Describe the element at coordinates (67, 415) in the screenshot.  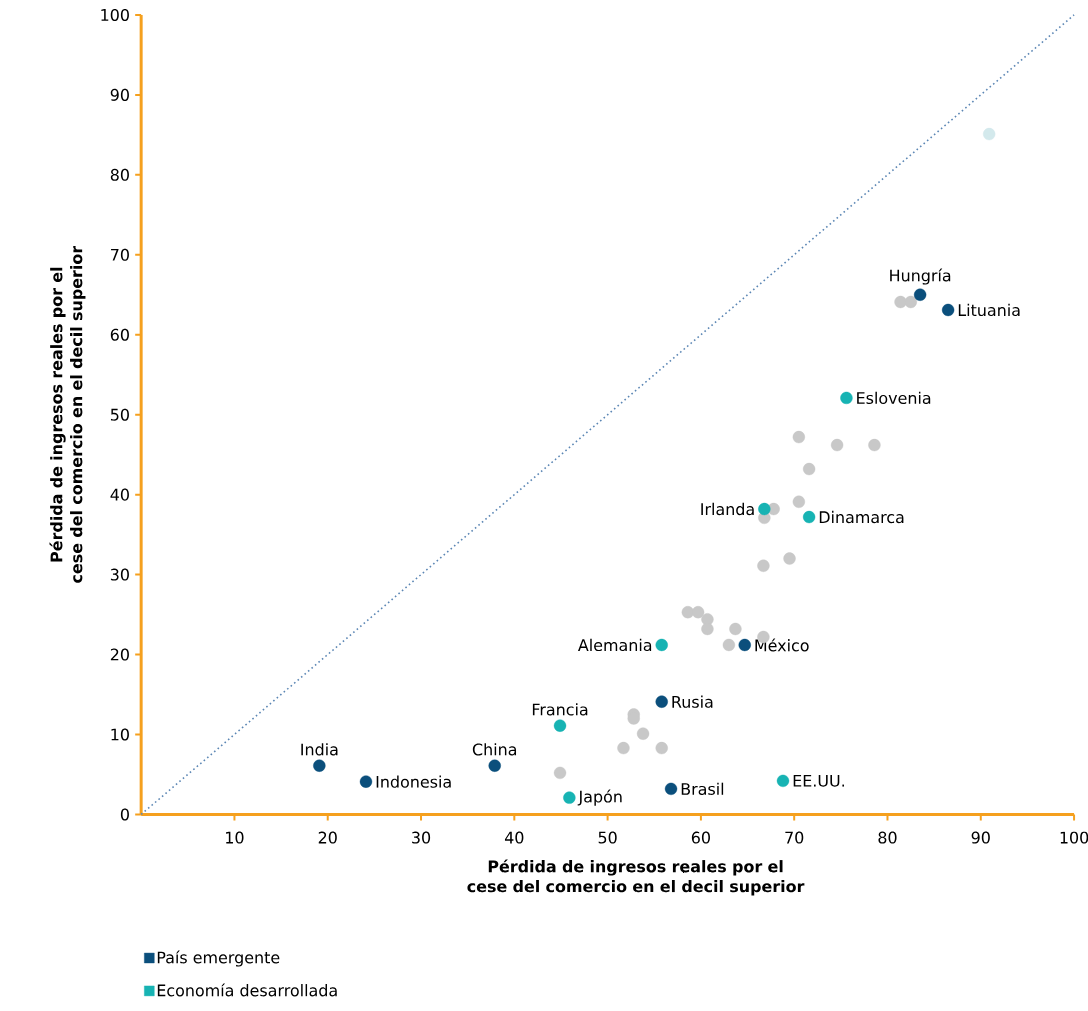
I see `y-axis-title: Pérdida de ingresos reales por el cese del comercio en el decil superior` at that location.